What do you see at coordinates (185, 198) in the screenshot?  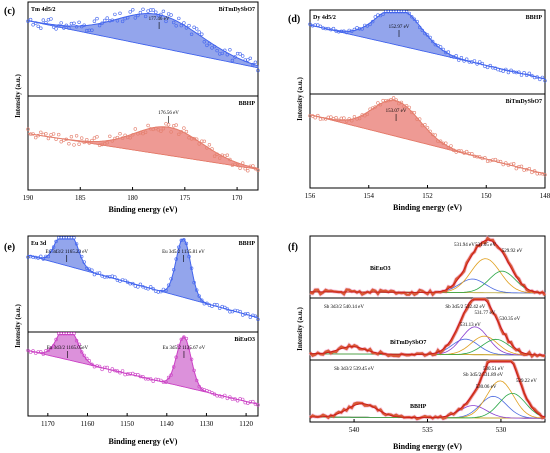 I see `x-tick-label: 175` at bounding box center [185, 198].